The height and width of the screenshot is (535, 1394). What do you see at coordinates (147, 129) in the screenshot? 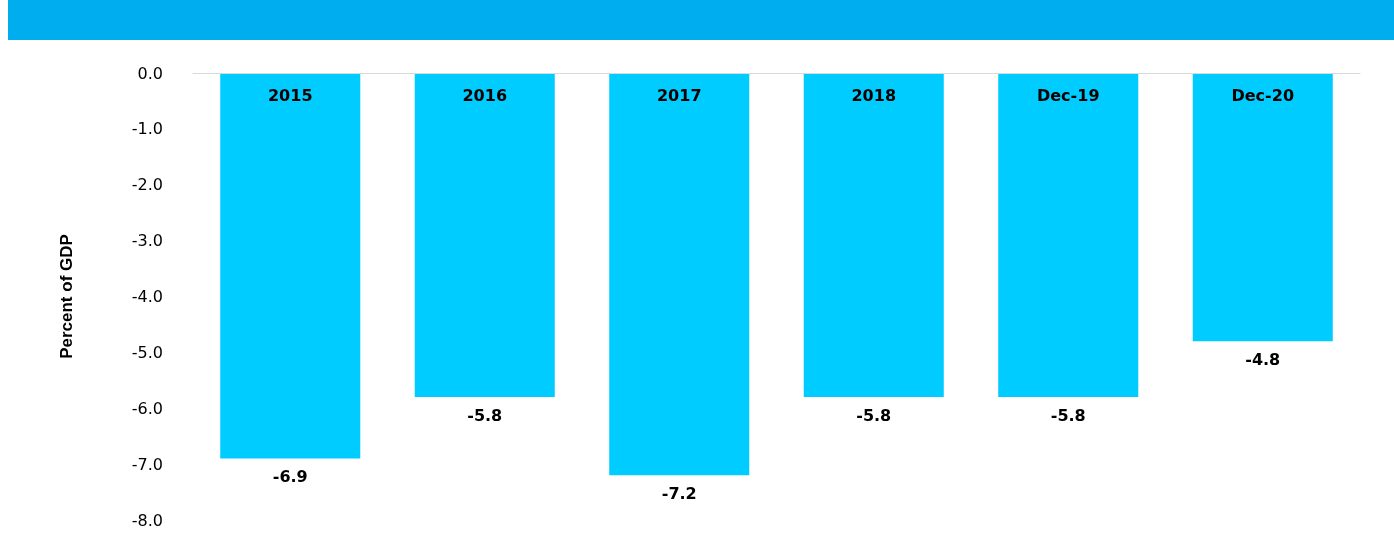
I see `y-tick-label: -1.0` at bounding box center [147, 129].